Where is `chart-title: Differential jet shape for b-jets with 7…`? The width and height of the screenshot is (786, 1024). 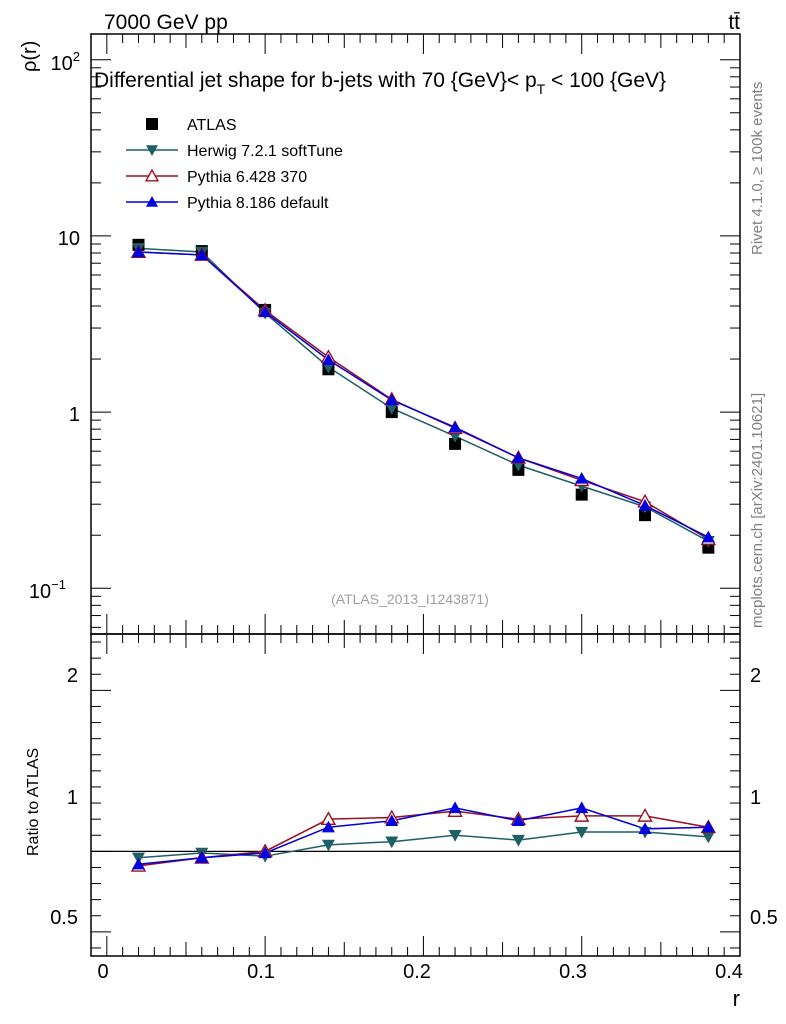
chart-title: Differential jet shape for b-jets with 7… is located at coordinates (380, 83).